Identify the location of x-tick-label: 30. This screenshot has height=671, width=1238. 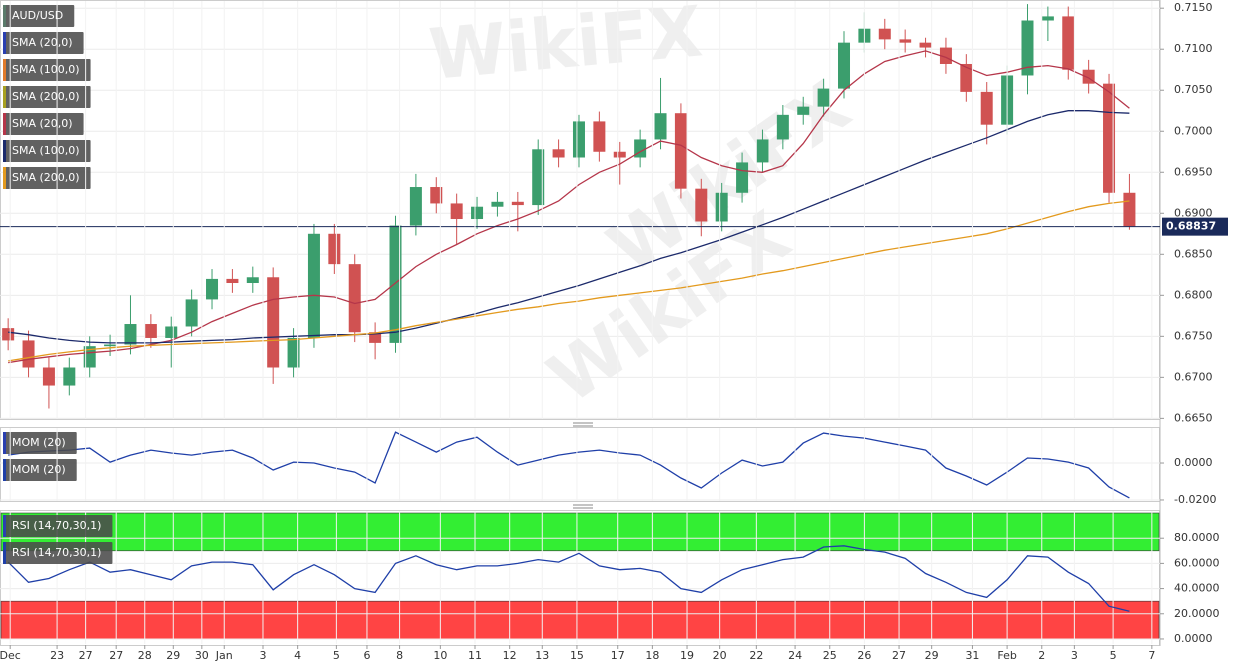
(202, 655).